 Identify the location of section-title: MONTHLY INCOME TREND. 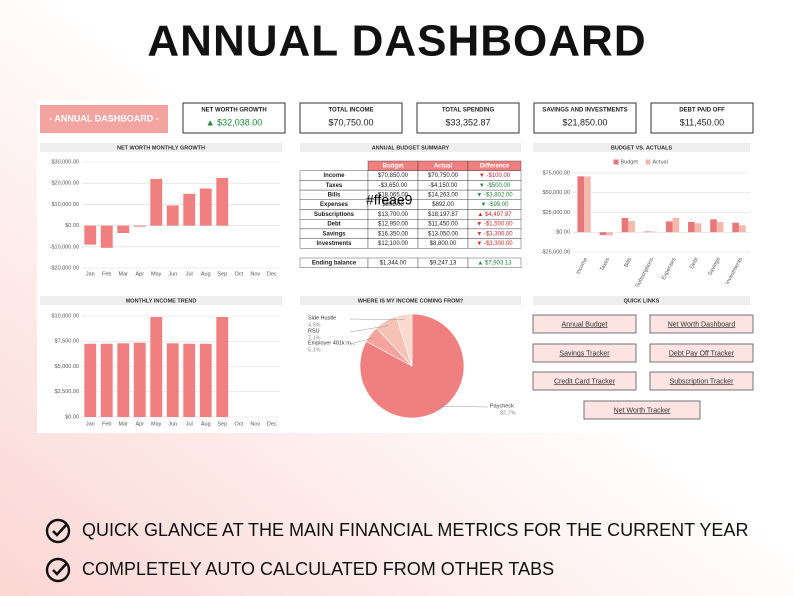
(161, 301).